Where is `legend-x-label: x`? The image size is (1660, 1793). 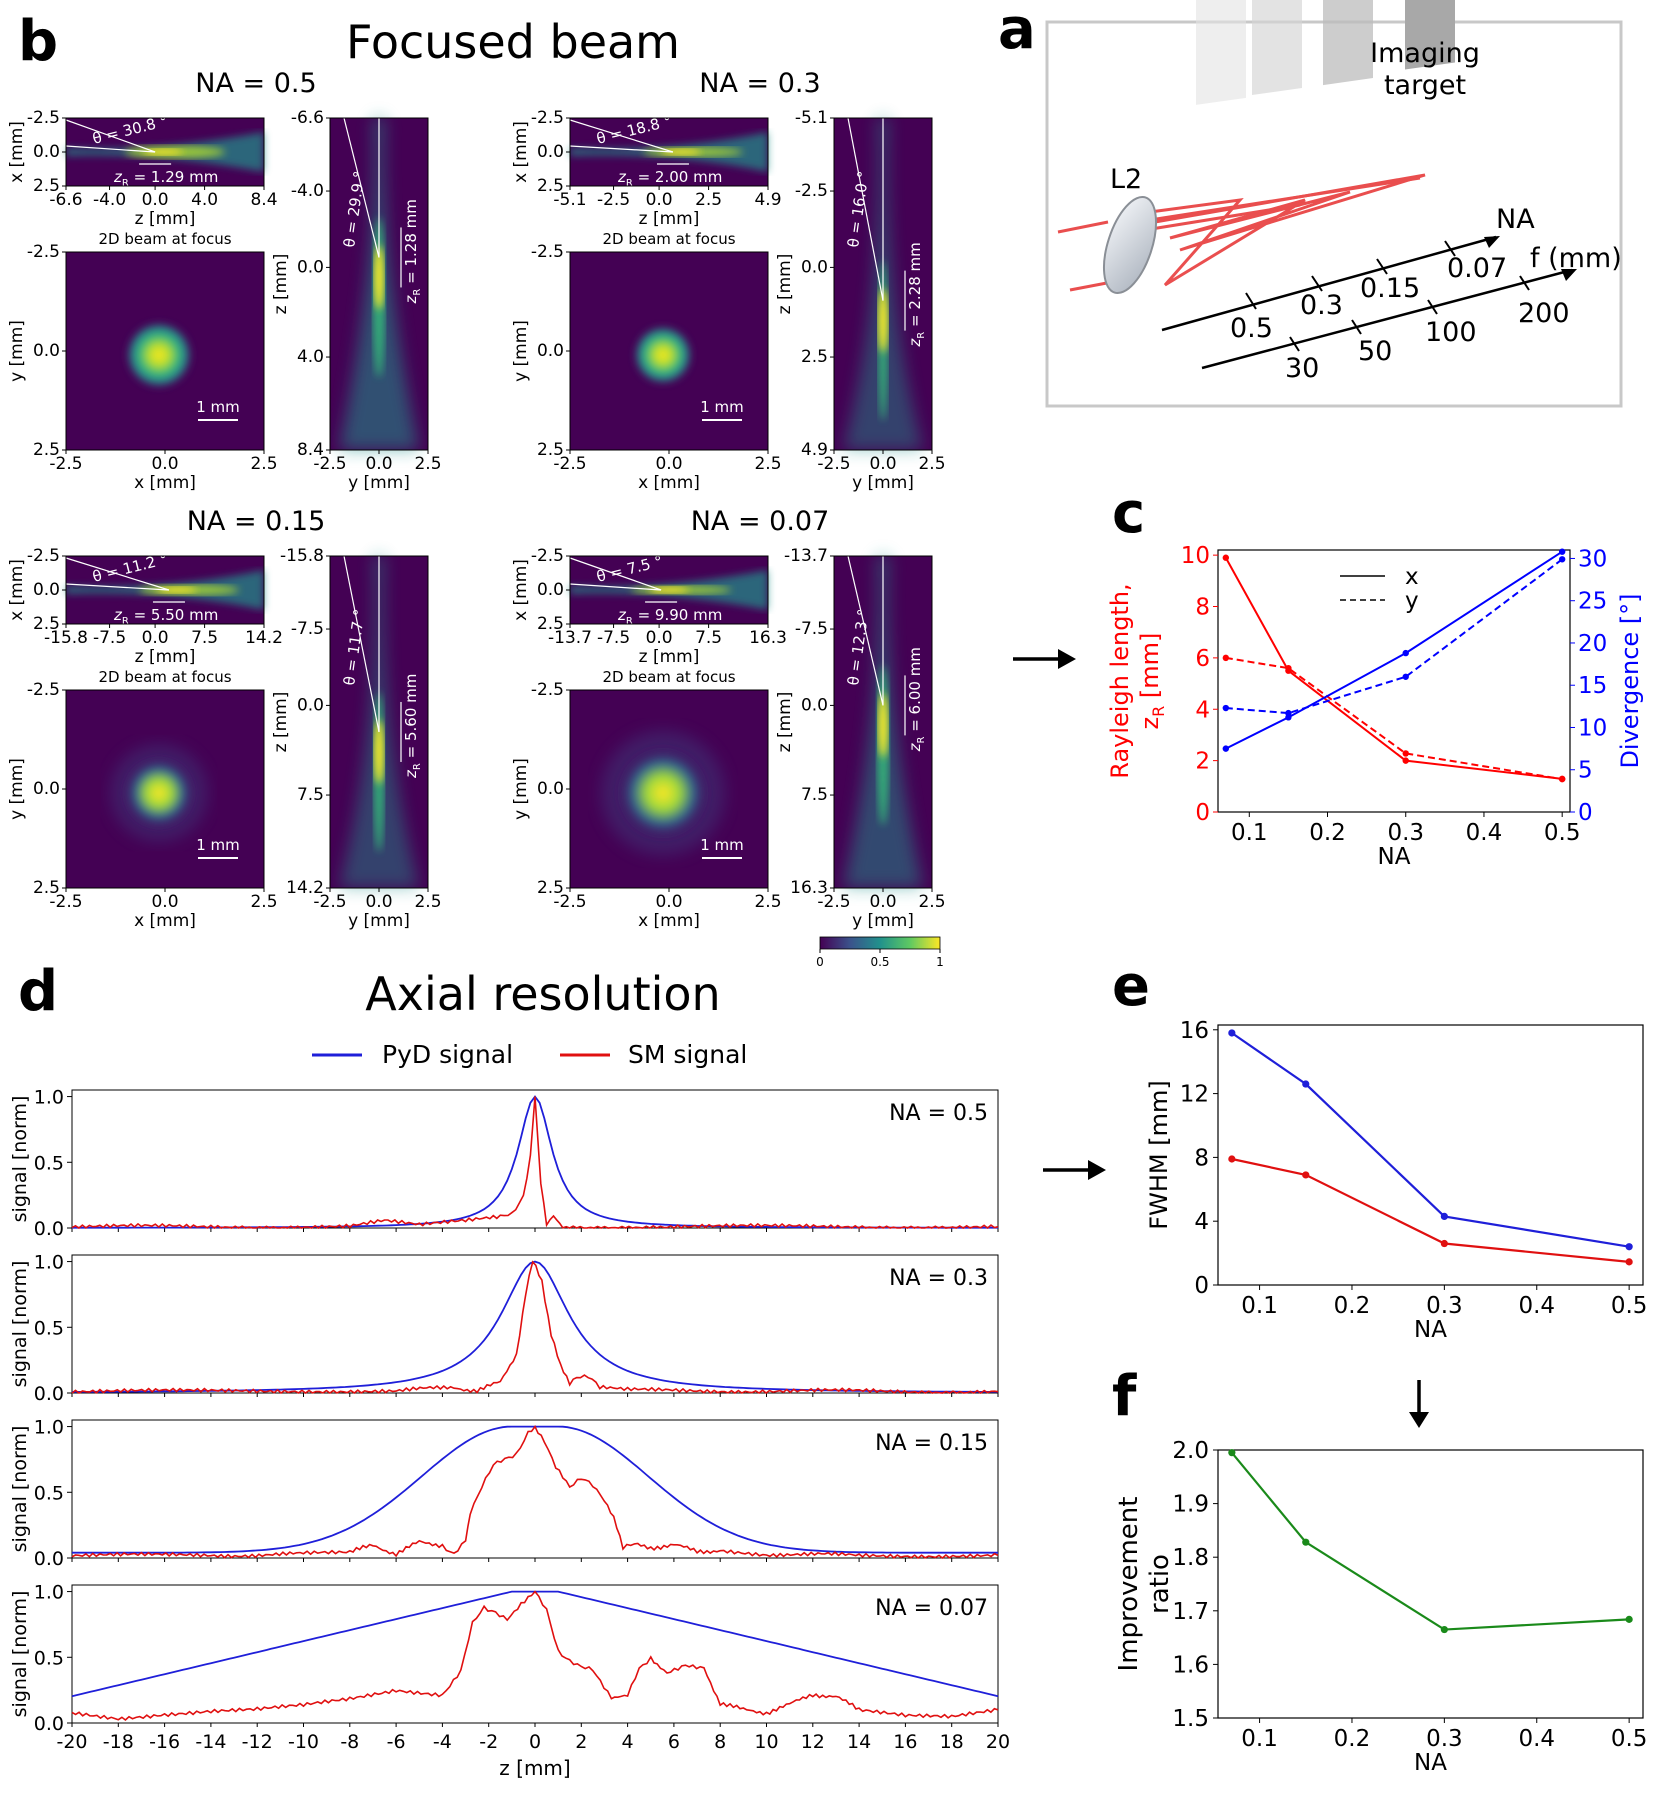 legend-x-label: x is located at coordinates (1412, 577).